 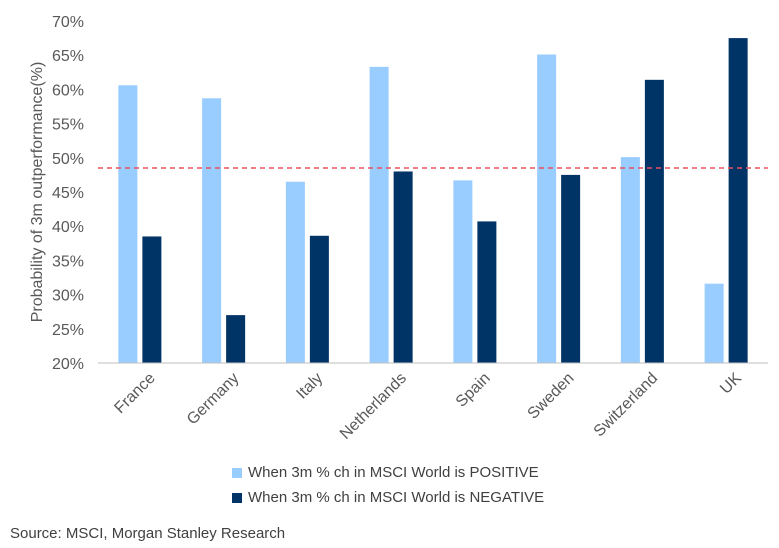 I want to click on legend-swatch-negative, so click(x=237, y=497).